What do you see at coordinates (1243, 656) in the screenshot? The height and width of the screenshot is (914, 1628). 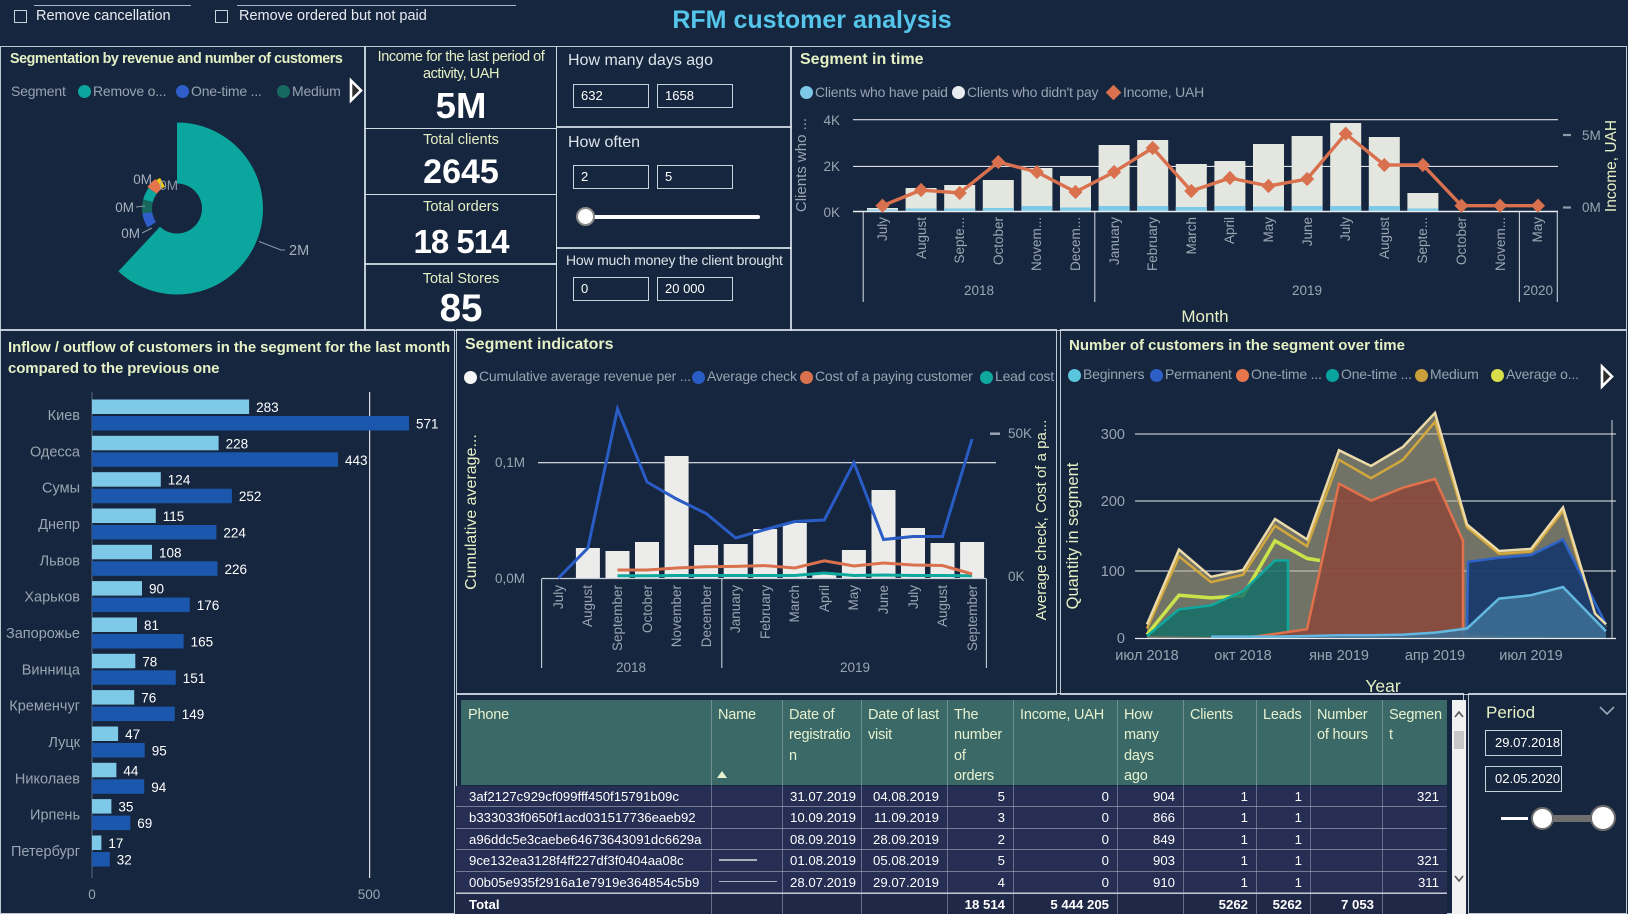 I see `svg-text: окт 2018` at bounding box center [1243, 656].